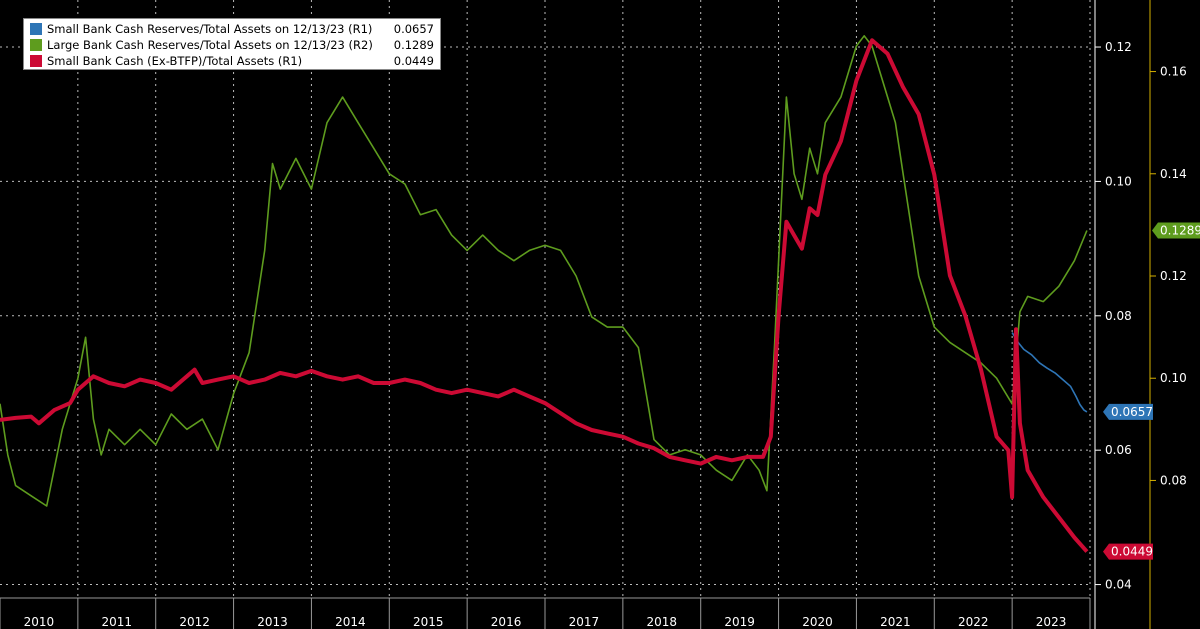  I want to click on x-tick-label: 2015, so click(428, 622).